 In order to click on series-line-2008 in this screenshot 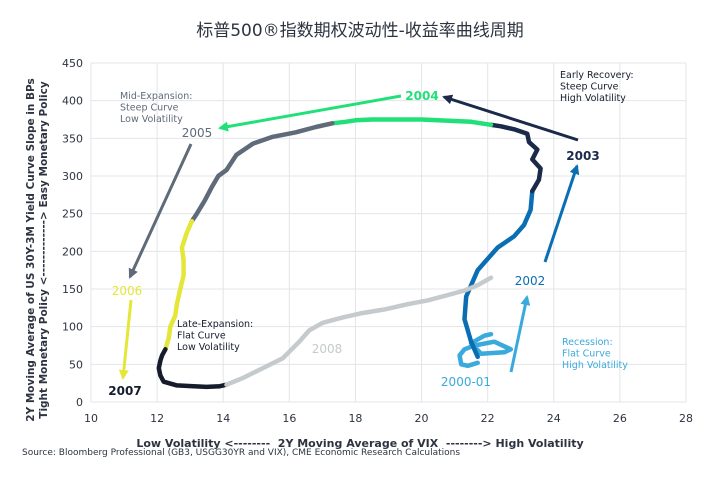, I will do `click(359, 331)`.